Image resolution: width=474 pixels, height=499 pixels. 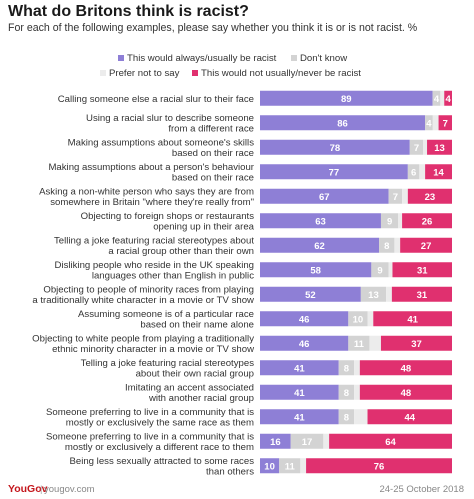 I want to click on data-label-always: 77, so click(x=334, y=172).